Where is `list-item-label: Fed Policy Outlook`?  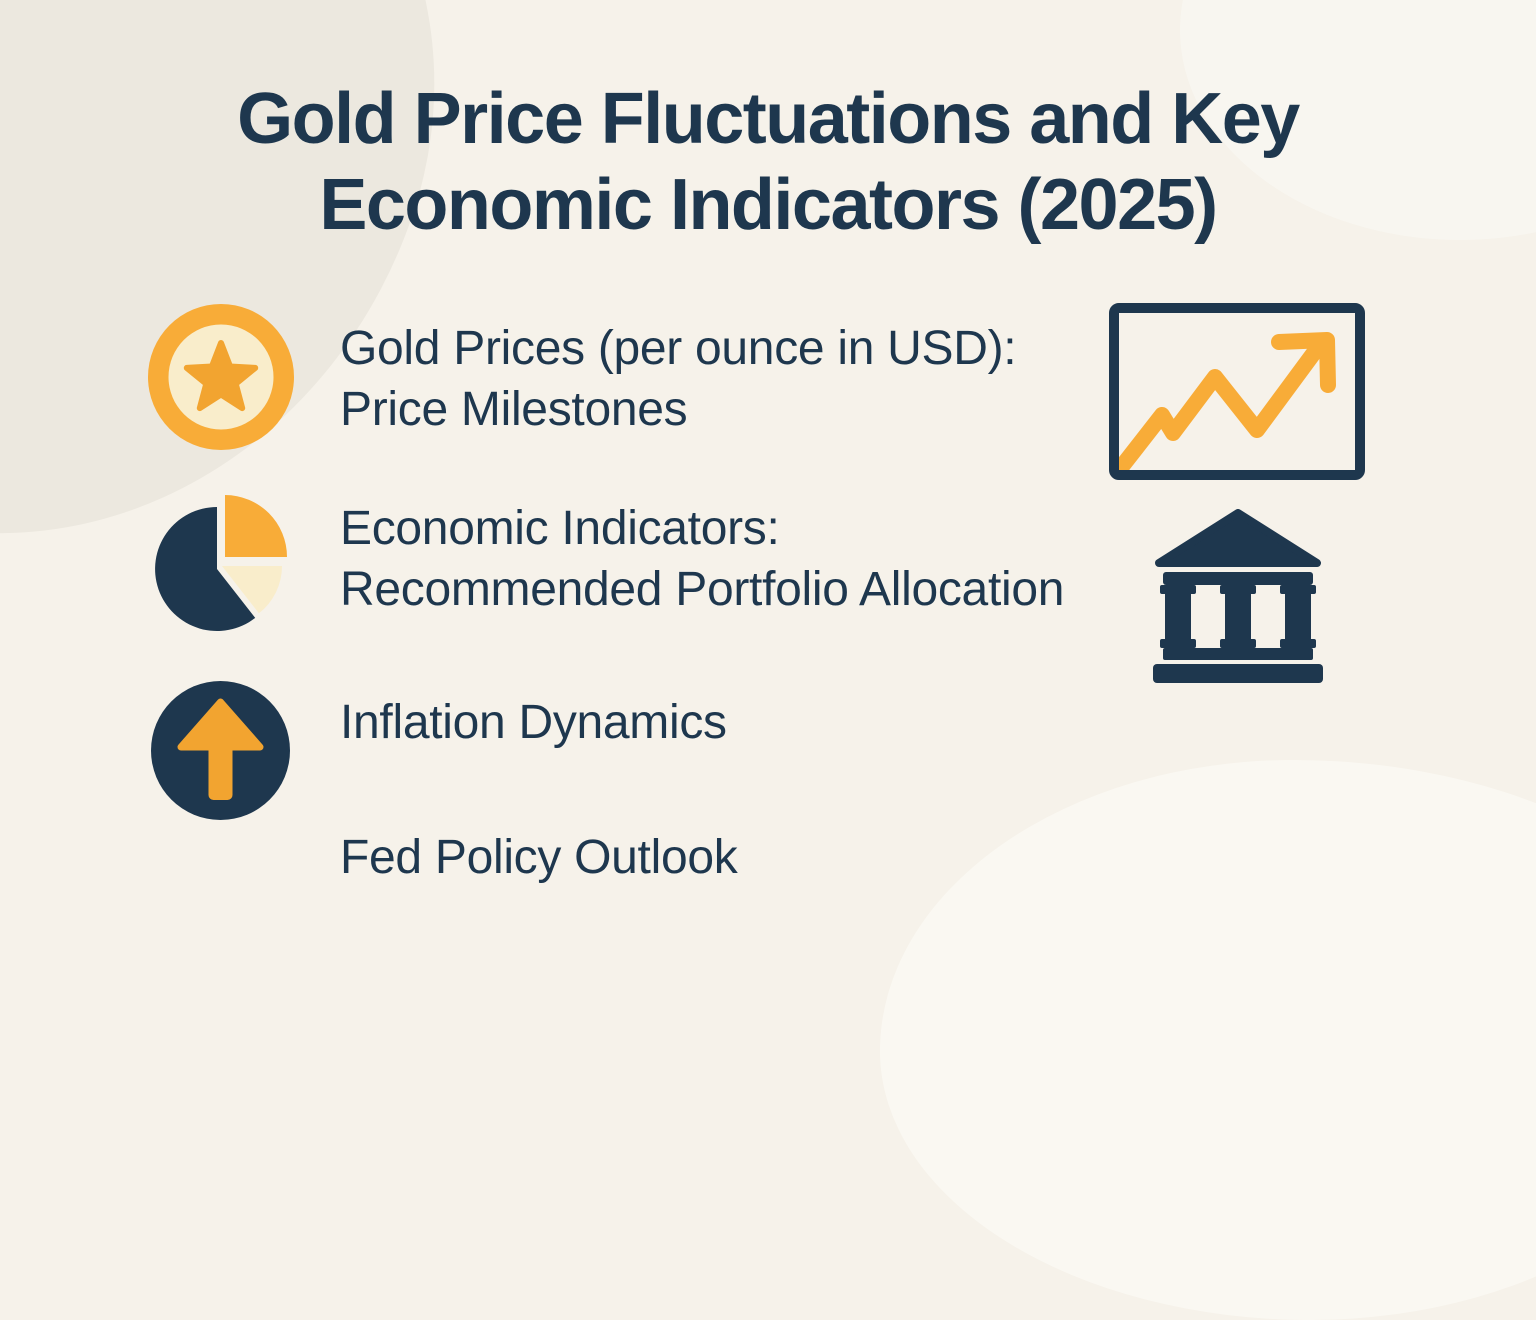
list-item-label: Fed Policy Outlook is located at coordinates (539, 857).